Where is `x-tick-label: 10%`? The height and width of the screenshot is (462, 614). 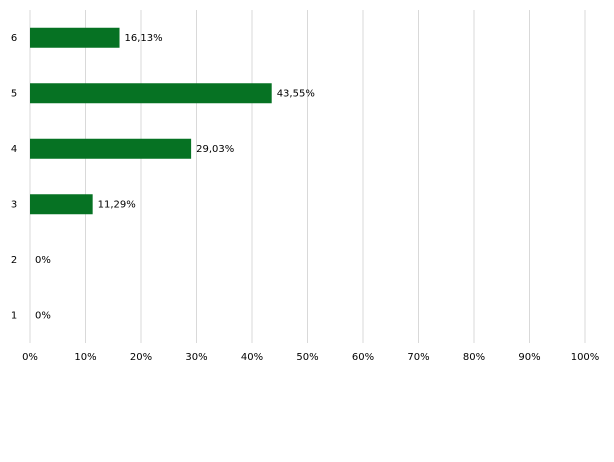
x-tick-label: 10% is located at coordinates (85, 357).